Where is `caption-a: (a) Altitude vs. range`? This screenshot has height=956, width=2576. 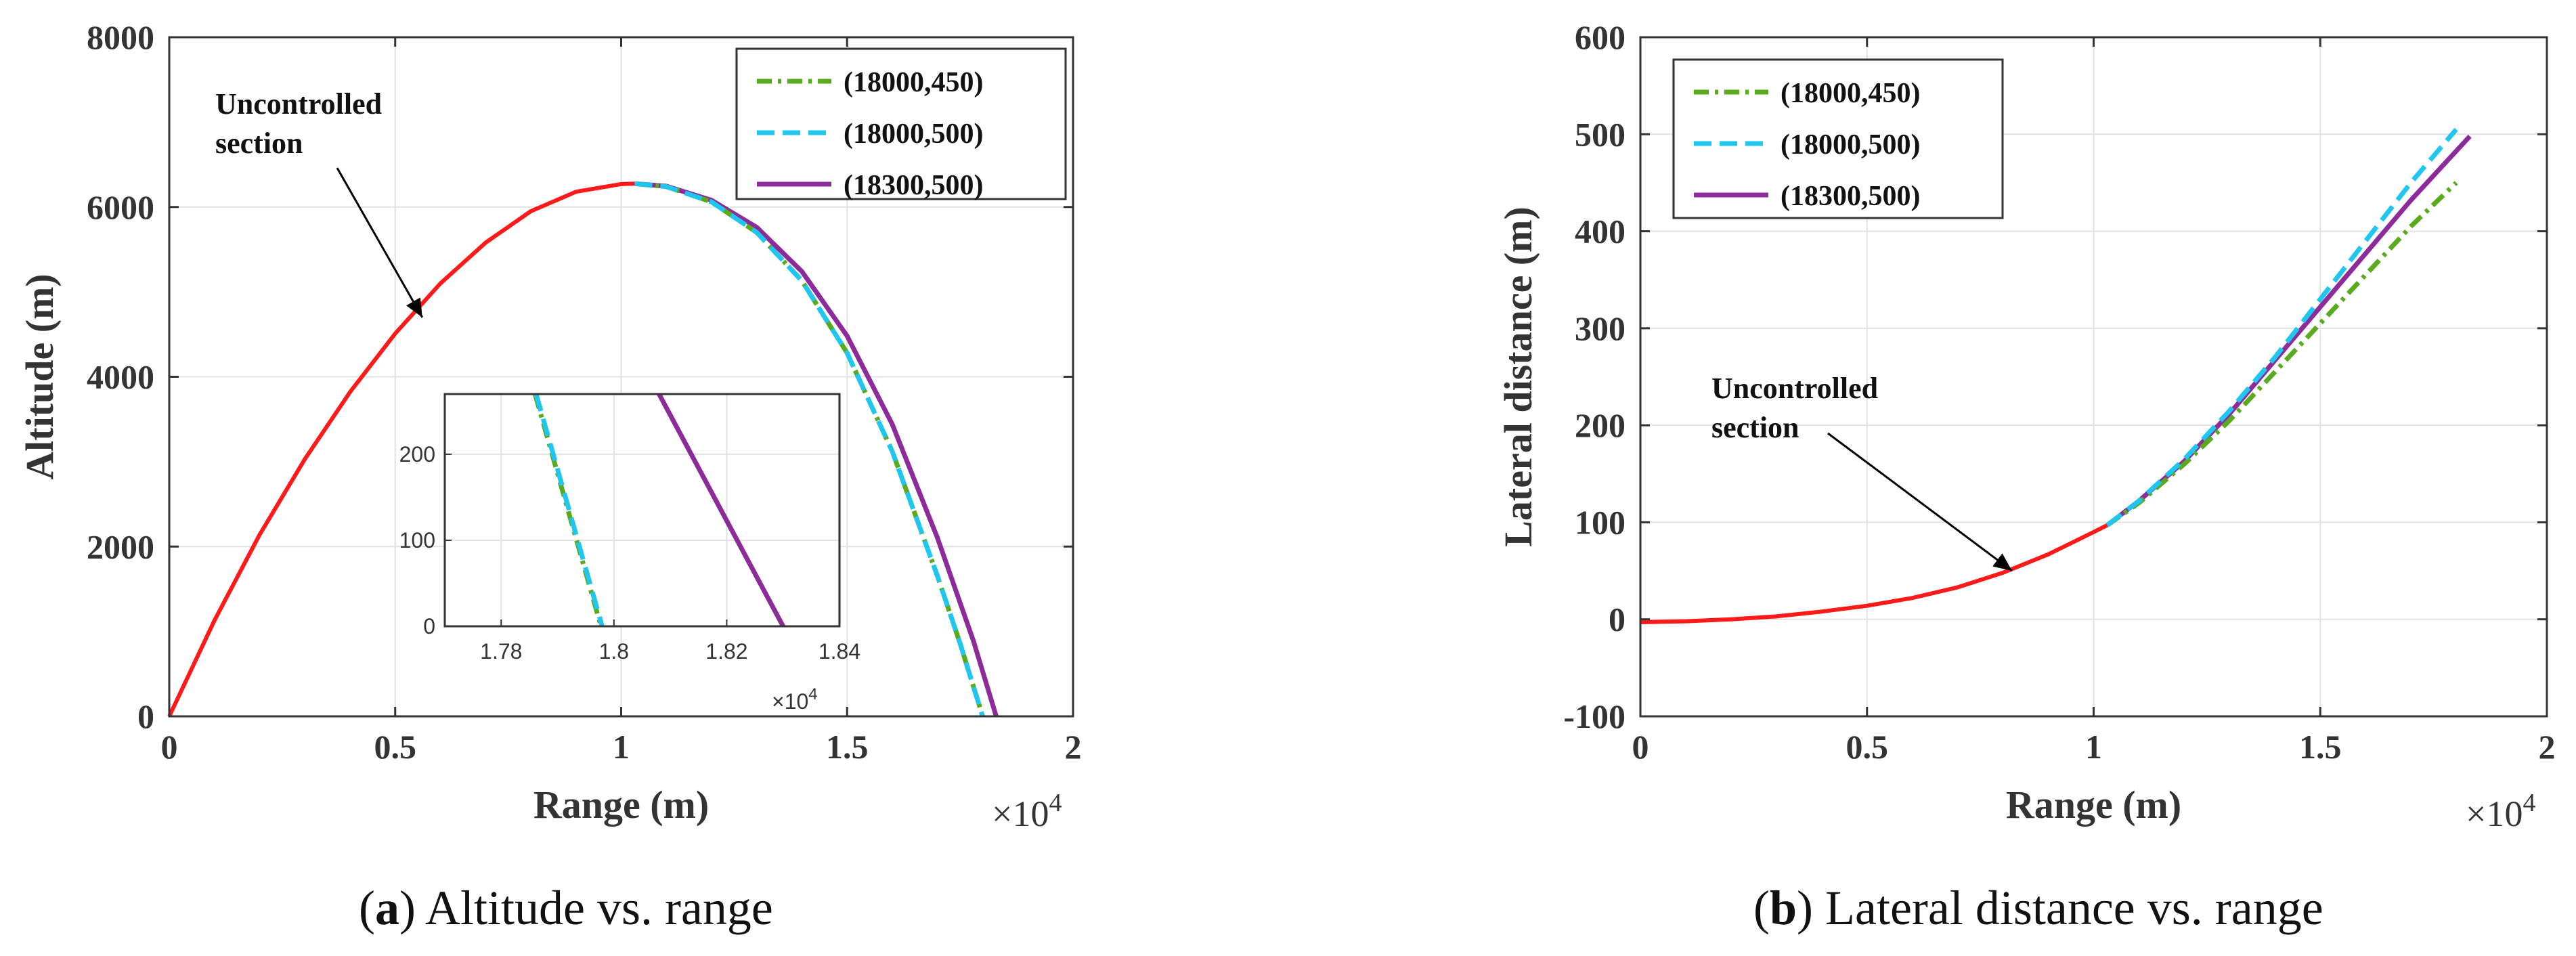 caption-a: (a) Altitude vs. range is located at coordinates (566, 908).